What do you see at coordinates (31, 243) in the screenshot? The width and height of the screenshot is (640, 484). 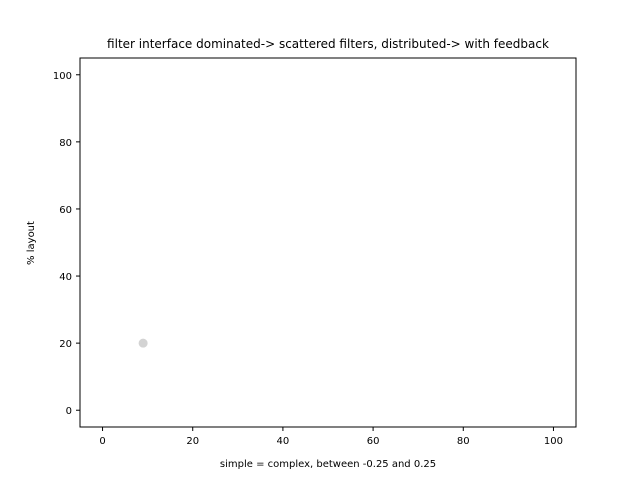 I see `y-axis-label: % layout` at bounding box center [31, 243].